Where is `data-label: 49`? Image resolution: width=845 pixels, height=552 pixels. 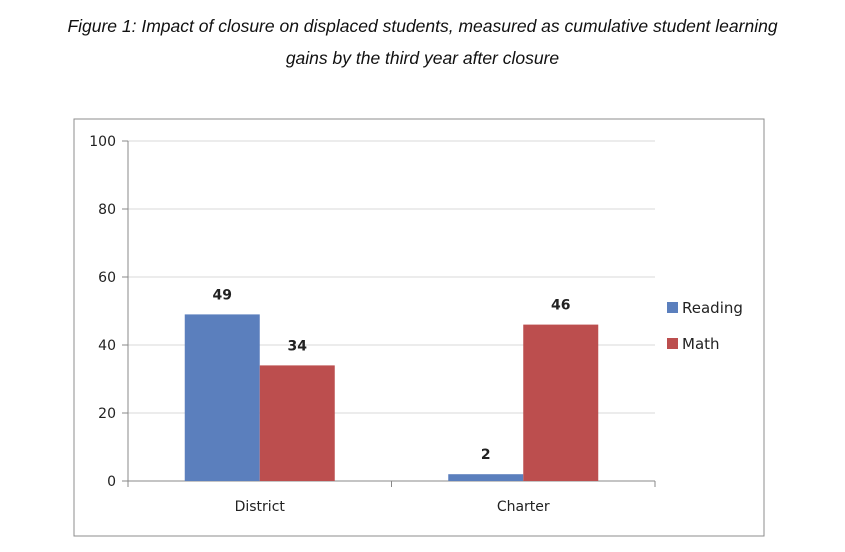
data-label: 49 is located at coordinates (222, 295).